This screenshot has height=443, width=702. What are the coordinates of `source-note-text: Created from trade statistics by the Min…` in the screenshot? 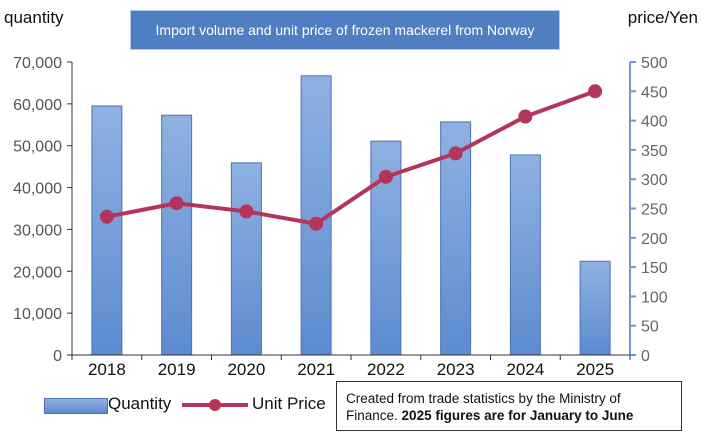 It's located at (483, 407).